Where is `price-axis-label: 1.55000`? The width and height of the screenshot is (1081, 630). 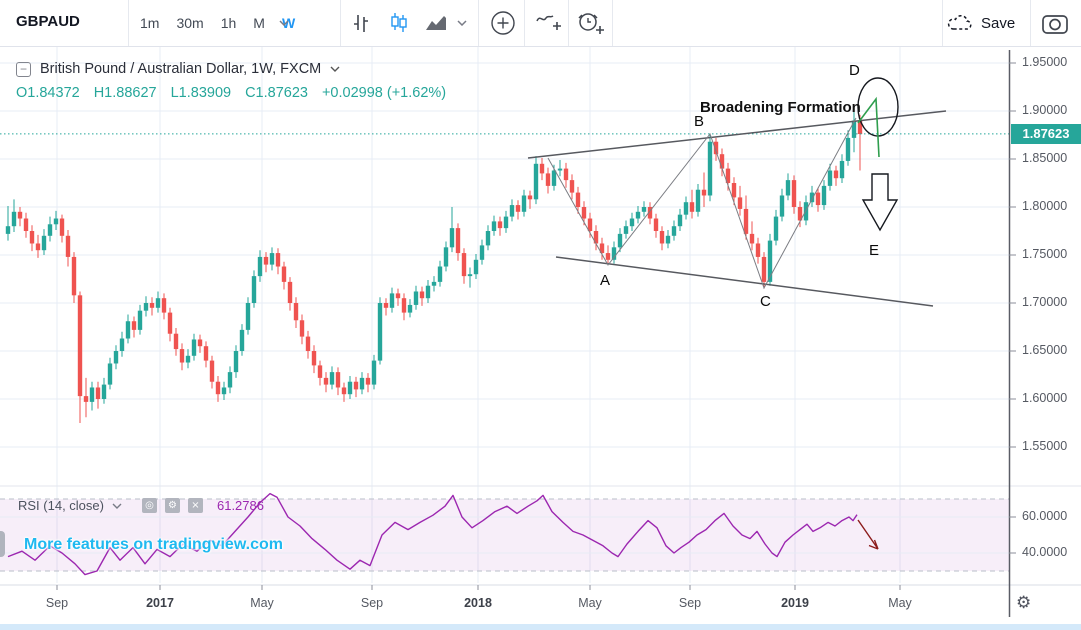 price-axis-label: 1.55000 is located at coordinates (1045, 446).